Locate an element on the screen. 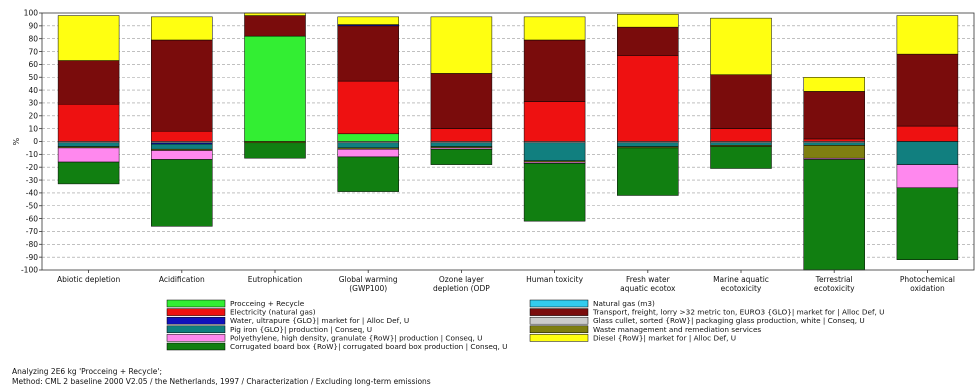  bar-segment-waste-management-and-remediation-service is located at coordinates (834, 152).